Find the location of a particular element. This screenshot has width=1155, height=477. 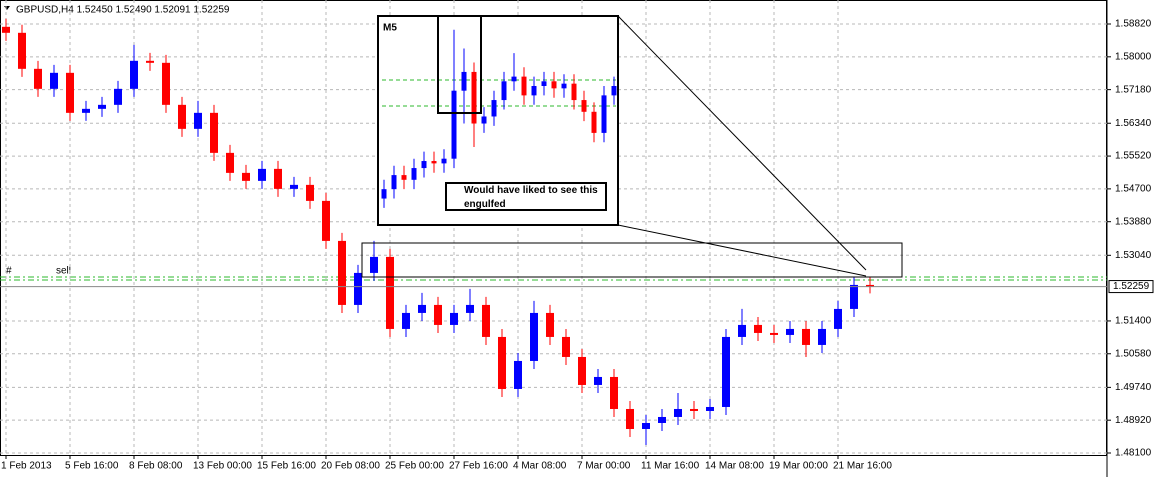

x-tick-label: 13 Feb 00:00 is located at coordinates (222, 466).